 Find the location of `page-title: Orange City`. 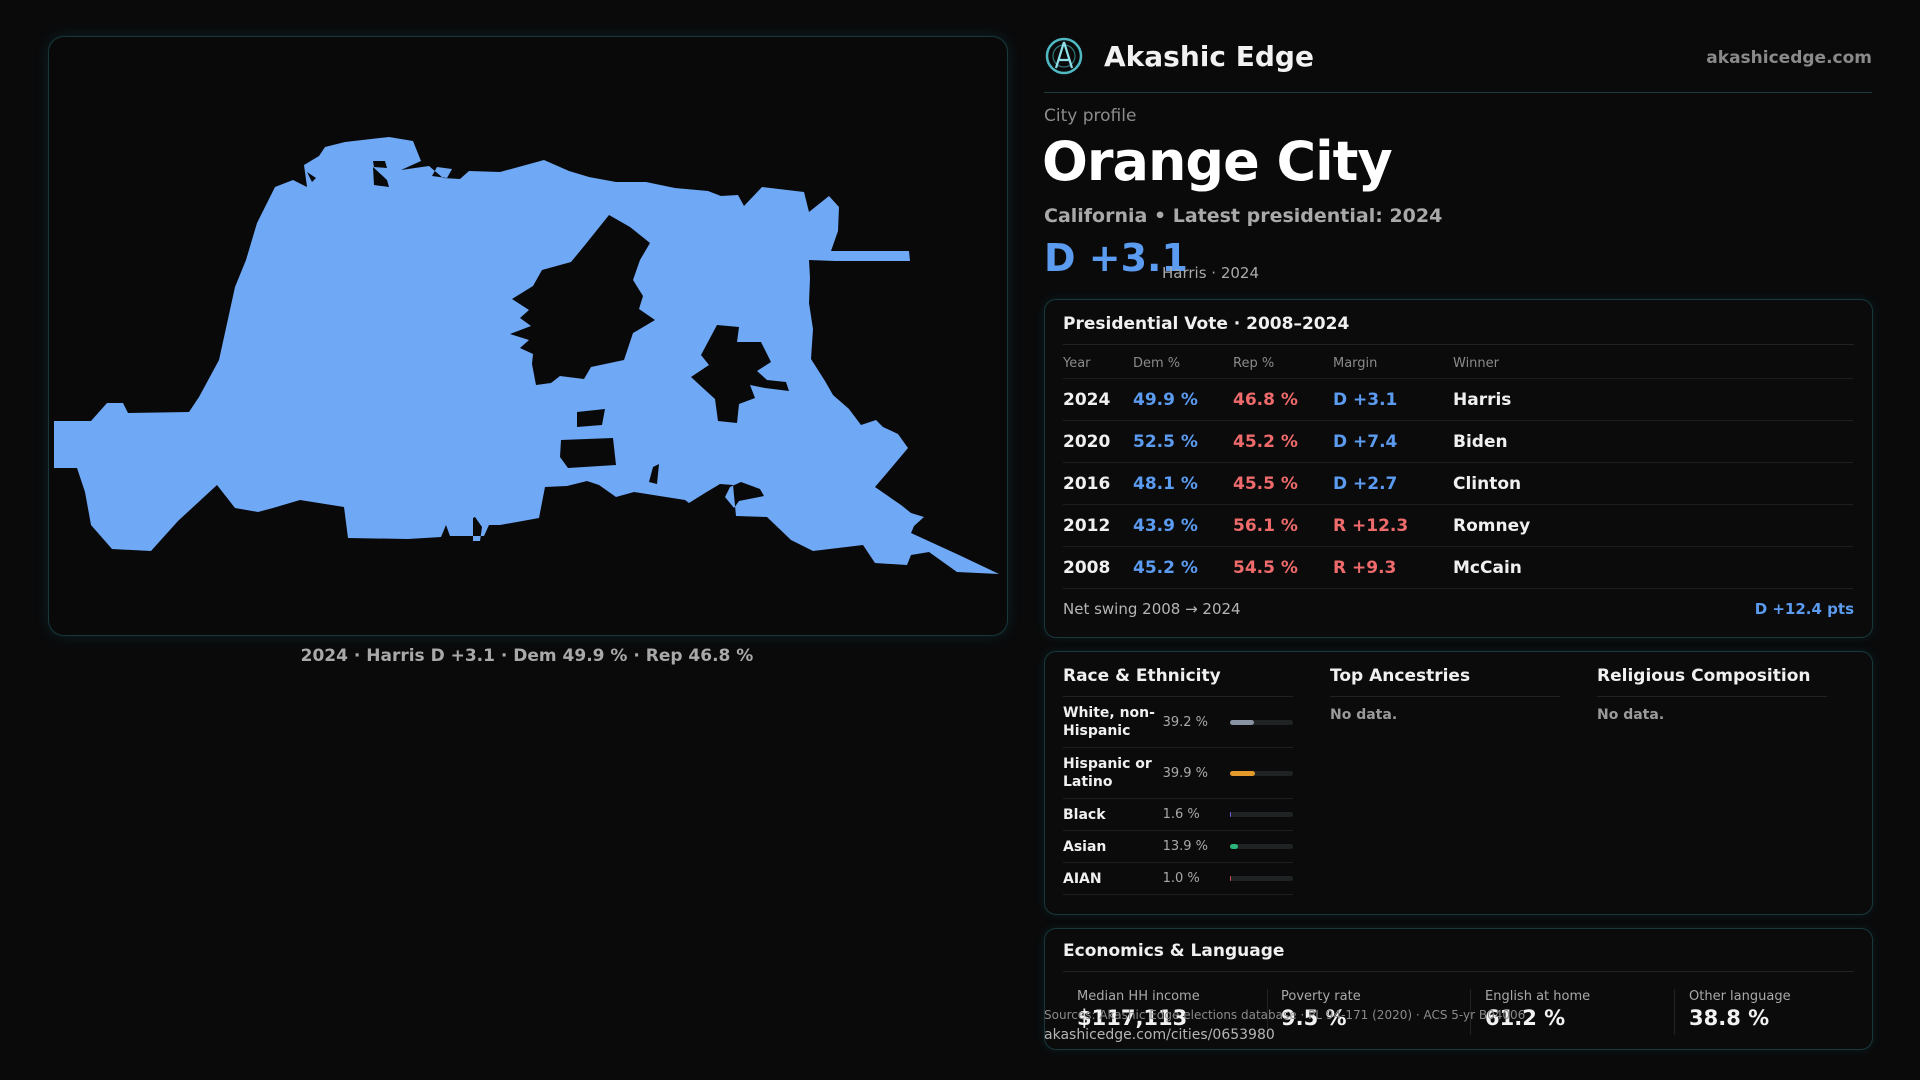

page-title: Orange City is located at coordinates (1217, 161).